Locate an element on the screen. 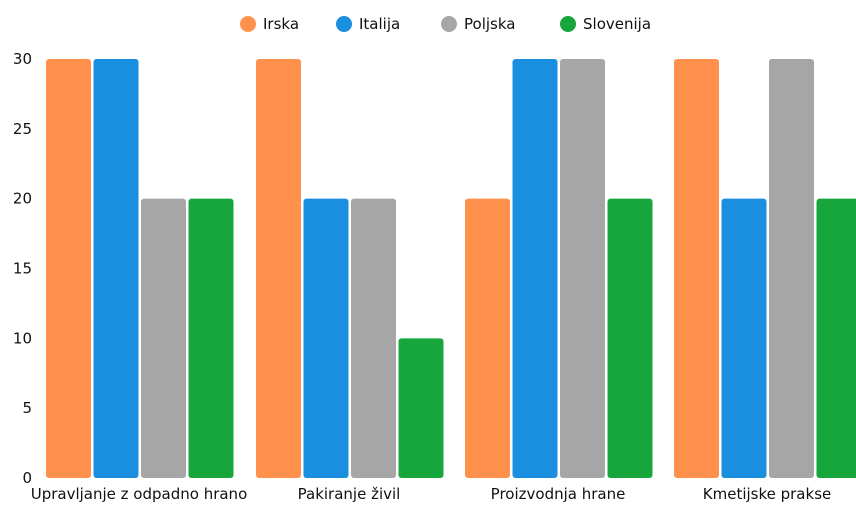 The height and width of the screenshot is (505, 856). legend-label: Italija is located at coordinates (379, 24).